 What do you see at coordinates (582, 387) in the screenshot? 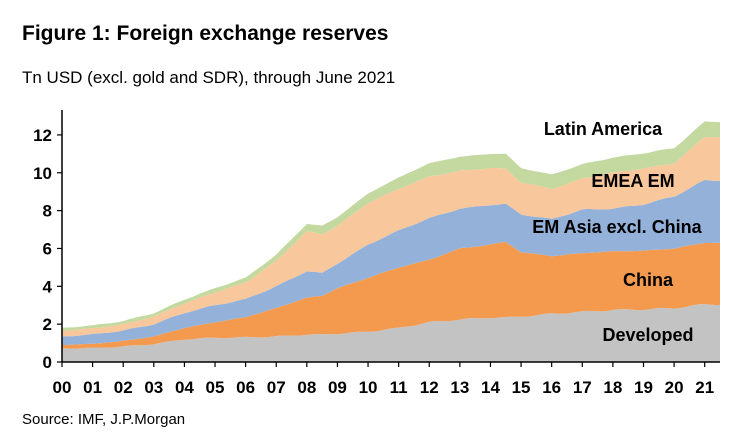
I see `x-tick-label: 17` at bounding box center [582, 387].